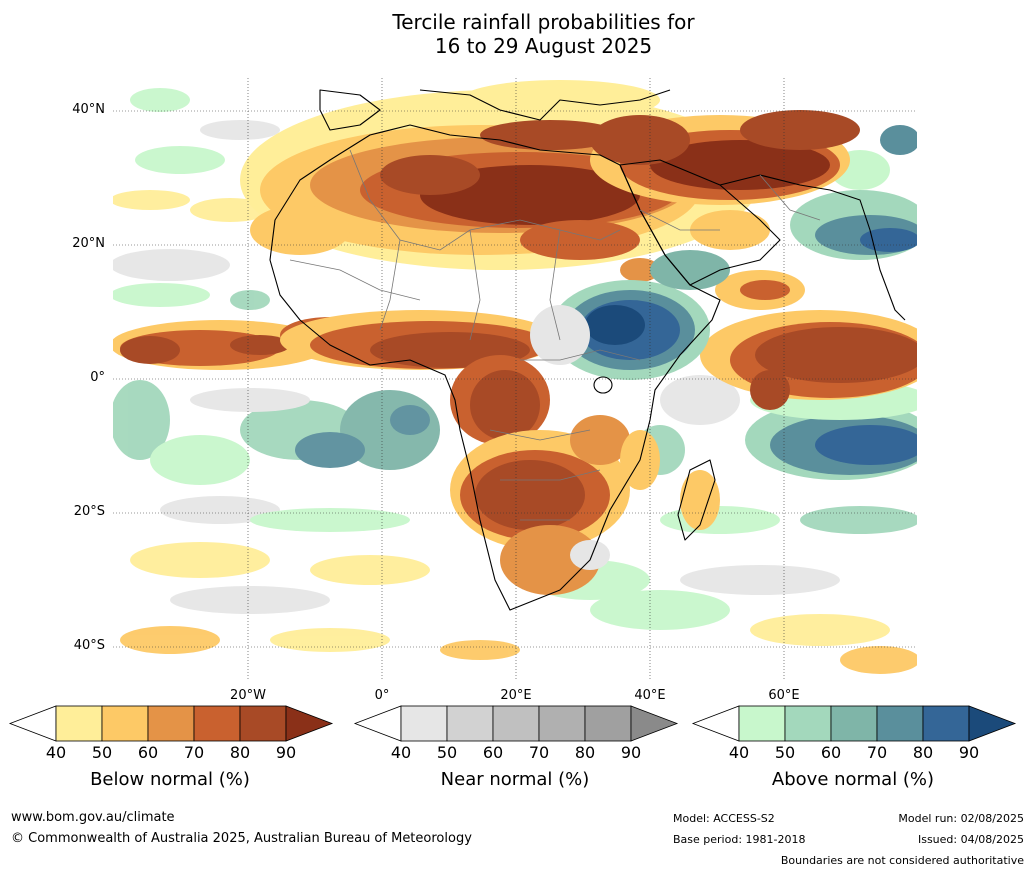  I want to click on above-normal-title: Above normal (%), so click(853, 779).